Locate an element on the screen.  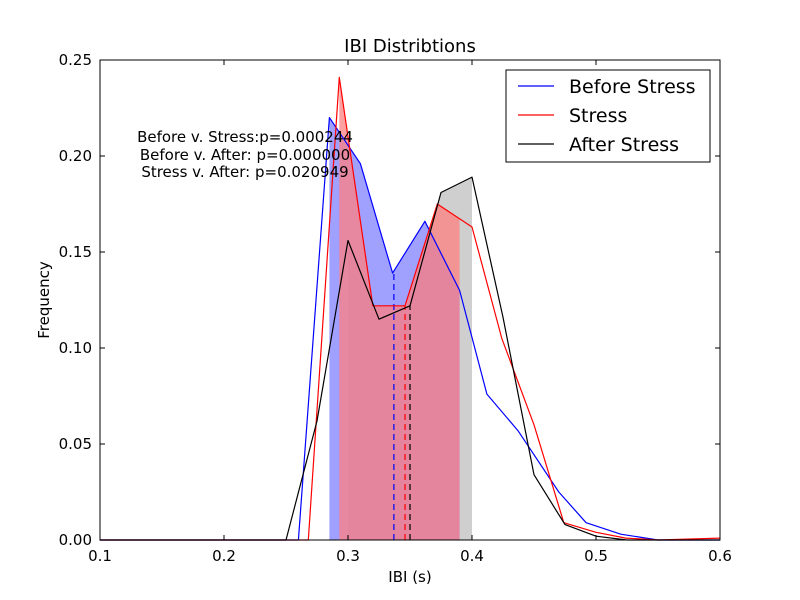
legend-box is located at coordinates (608, 116).